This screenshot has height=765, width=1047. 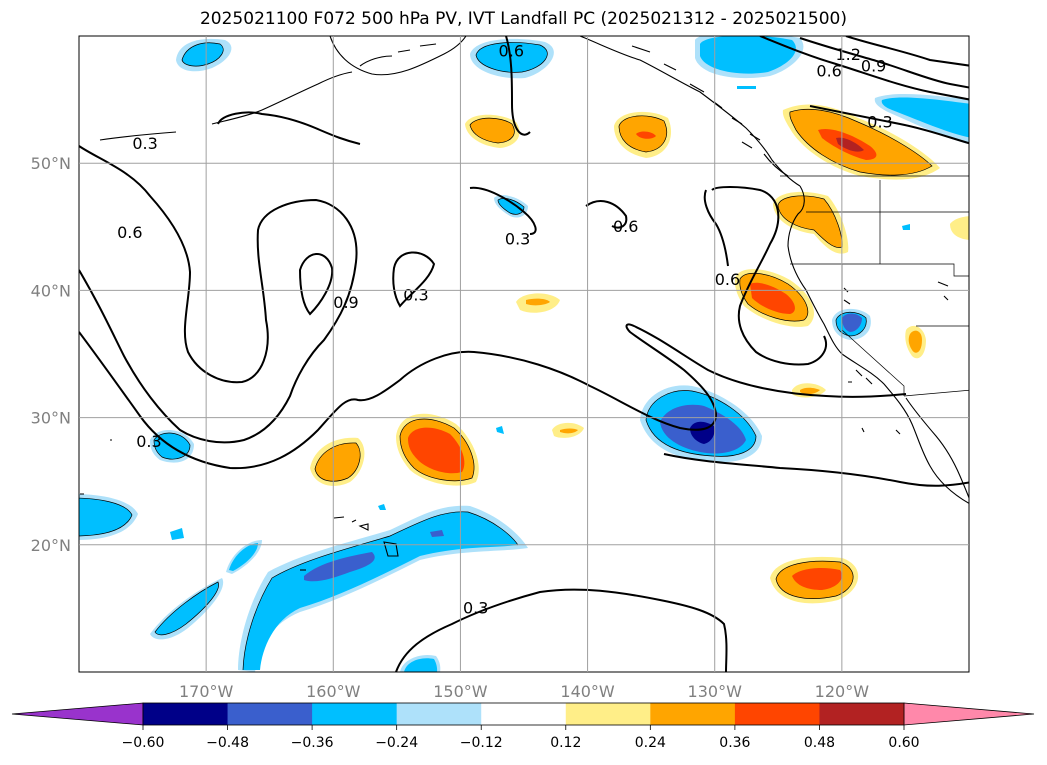 I want to click on latitude-label: 30°N, so click(x=51, y=418).